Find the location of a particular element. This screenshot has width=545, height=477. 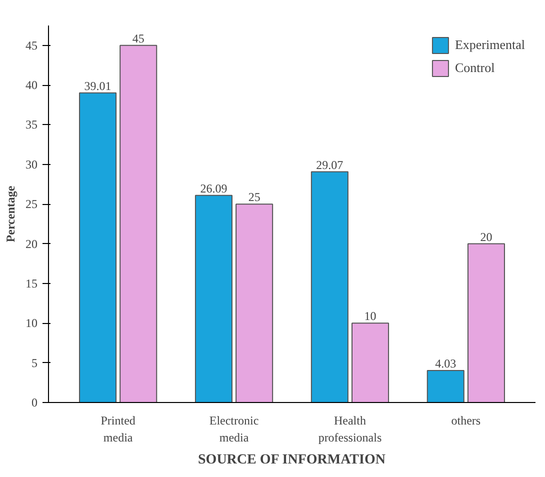

x-axis-title: SOURCE OF INFORMATION is located at coordinates (292, 460).